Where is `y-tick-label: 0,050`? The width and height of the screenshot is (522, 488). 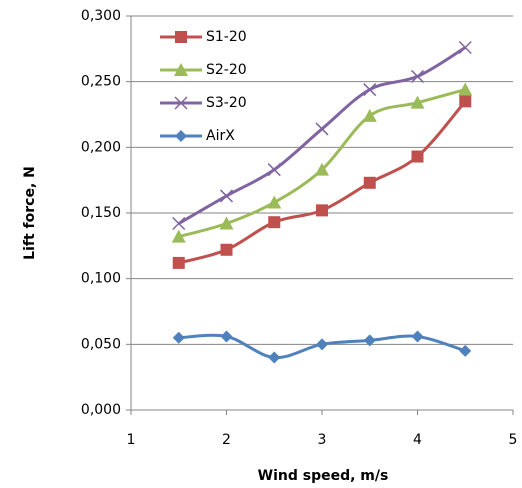
y-tick-label: 0,050 is located at coordinates (101, 344).